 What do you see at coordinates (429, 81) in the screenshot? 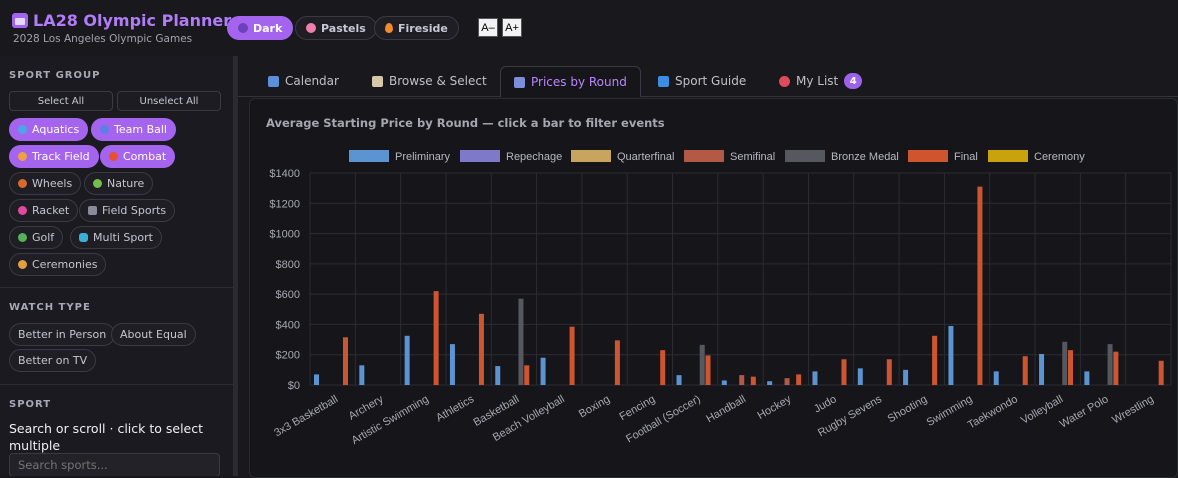
I see `tab-browse-select: Browse & Select` at bounding box center [429, 81].